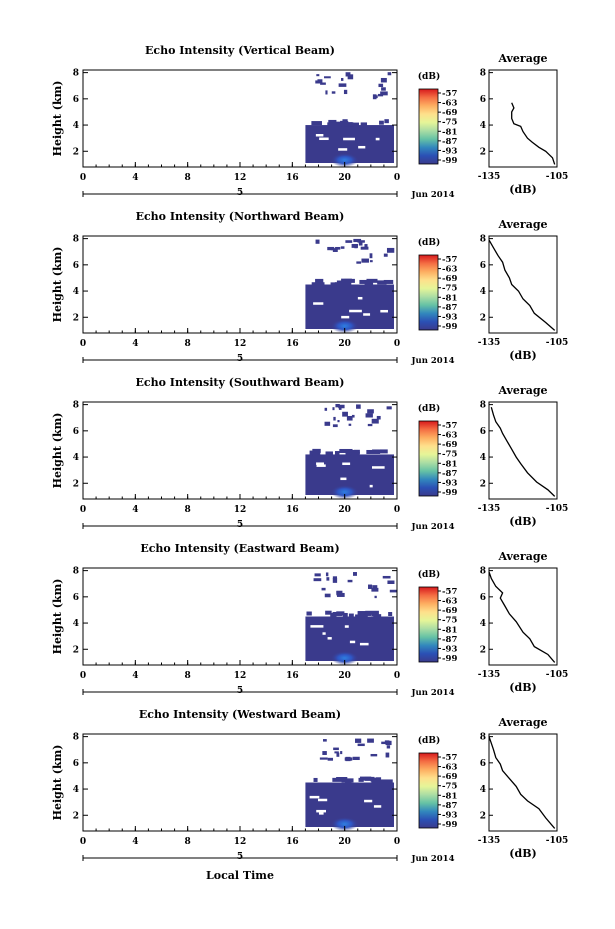 This screenshot has height=929, width=615. I want to click on colorbar-label: -63, so click(449, 104).